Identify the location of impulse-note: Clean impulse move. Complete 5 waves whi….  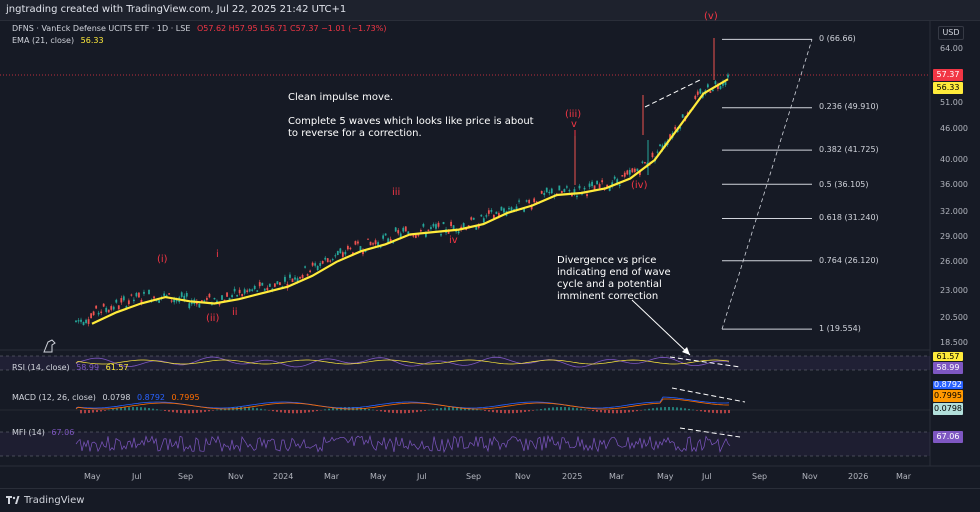
(411, 116).